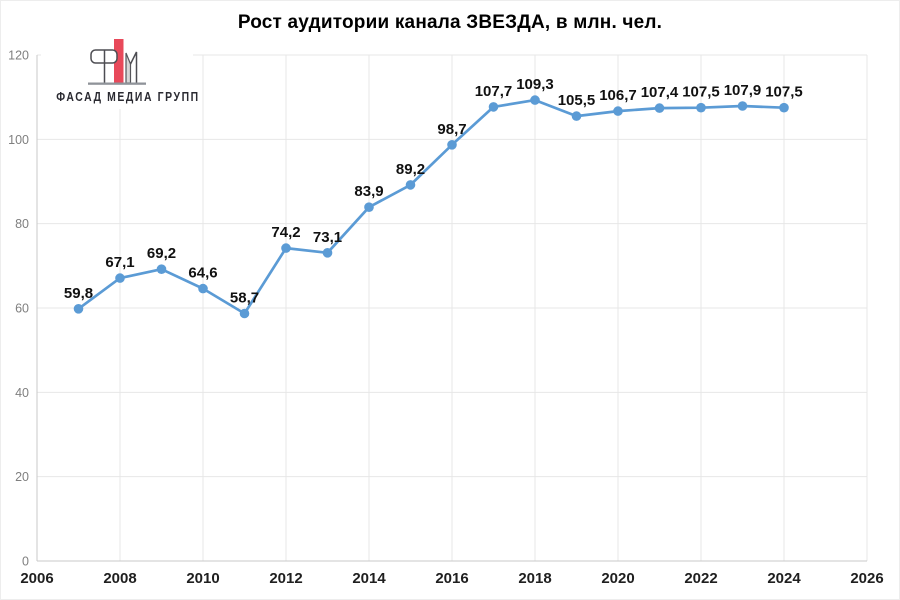 Image resolution: width=900 pixels, height=600 pixels. I want to click on data-label: 98,7, so click(451, 129).